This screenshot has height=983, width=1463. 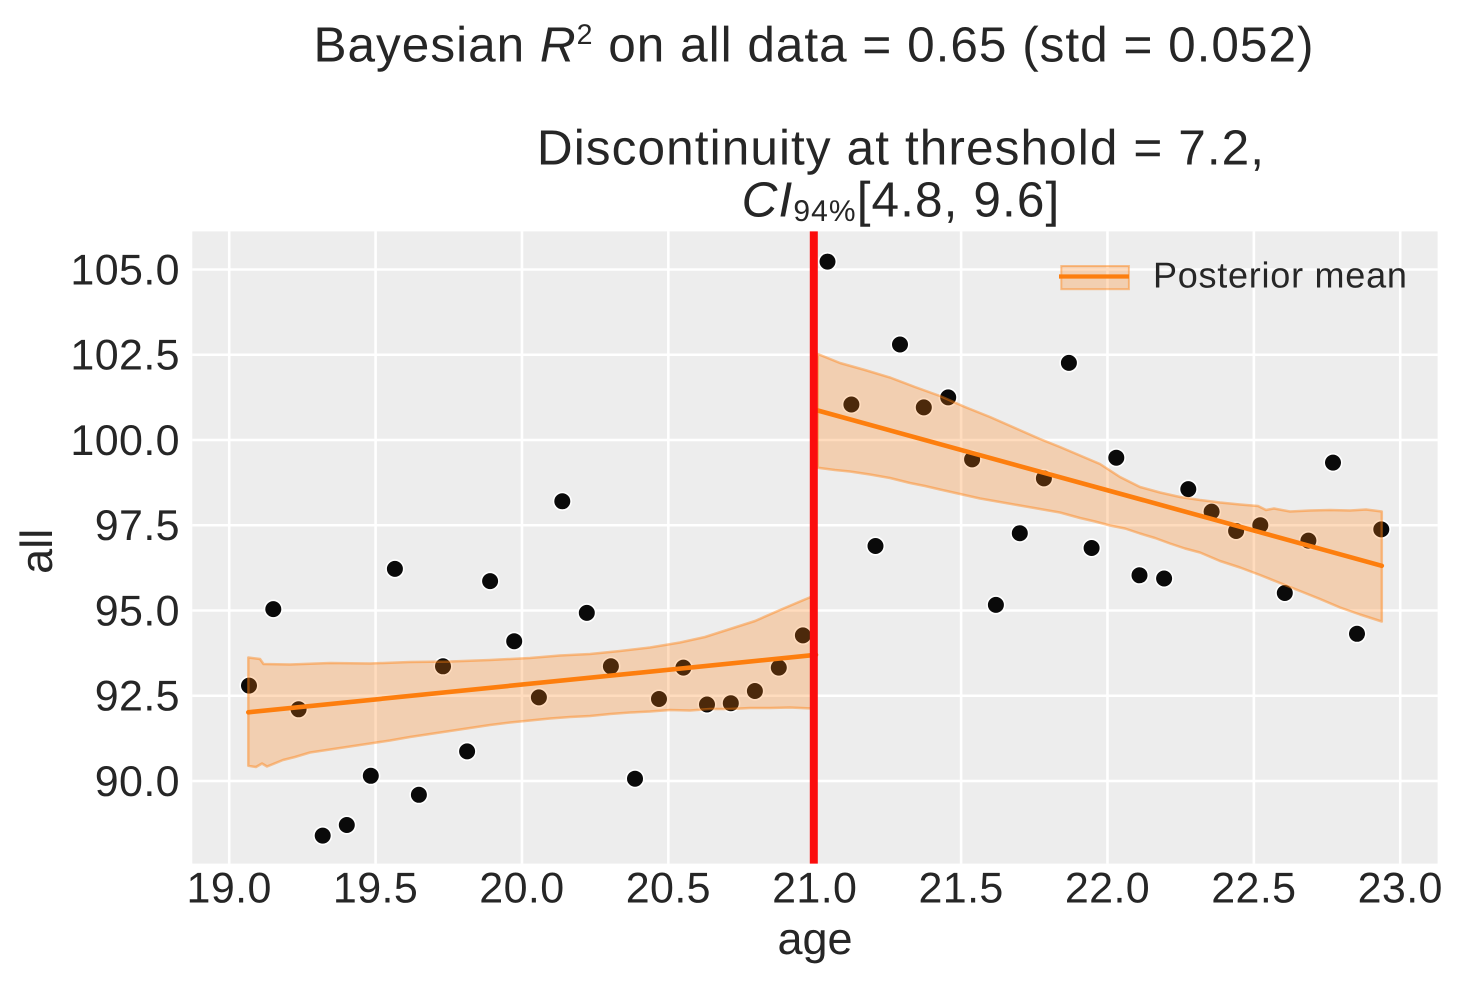 I want to click on svg-text: 102.5, so click(x=125, y=356).